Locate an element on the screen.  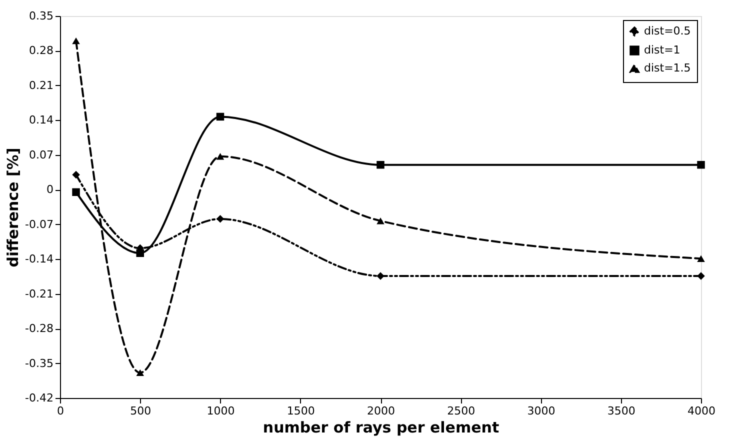
y-axis-title: difference [%] is located at coordinates (13, 208).